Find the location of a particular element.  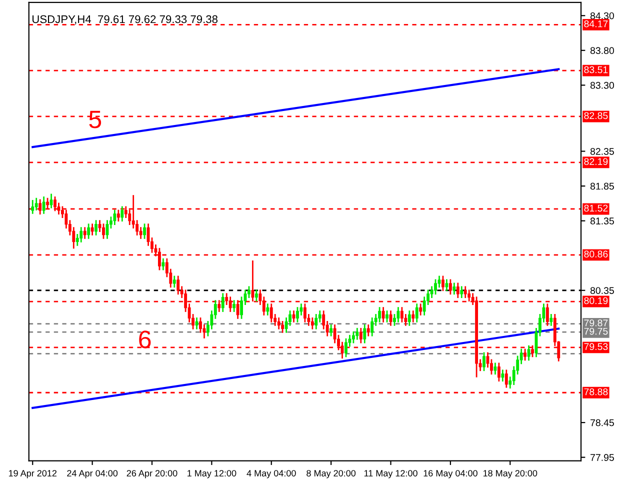

ref-line-label: 83.51 is located at coordinates (596, 70).